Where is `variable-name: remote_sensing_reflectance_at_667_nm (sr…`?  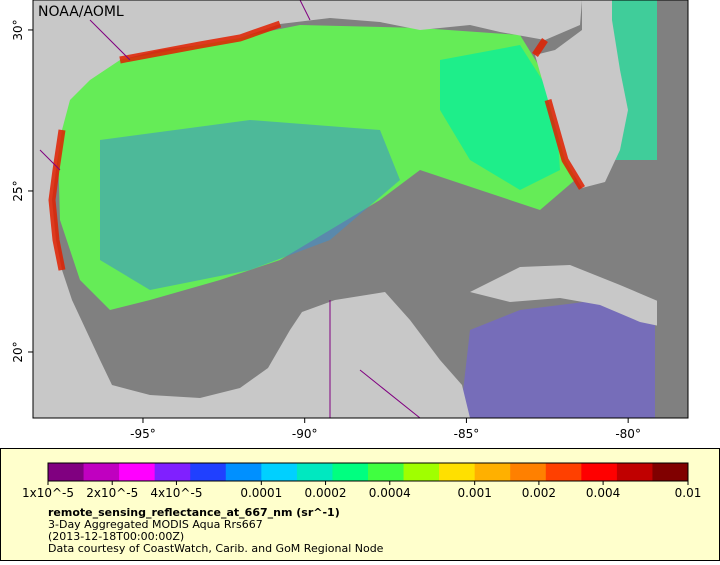 variable-name: remote_sensing_reflectance_at_667_nm (sr… is located at coordinates (194, 512).